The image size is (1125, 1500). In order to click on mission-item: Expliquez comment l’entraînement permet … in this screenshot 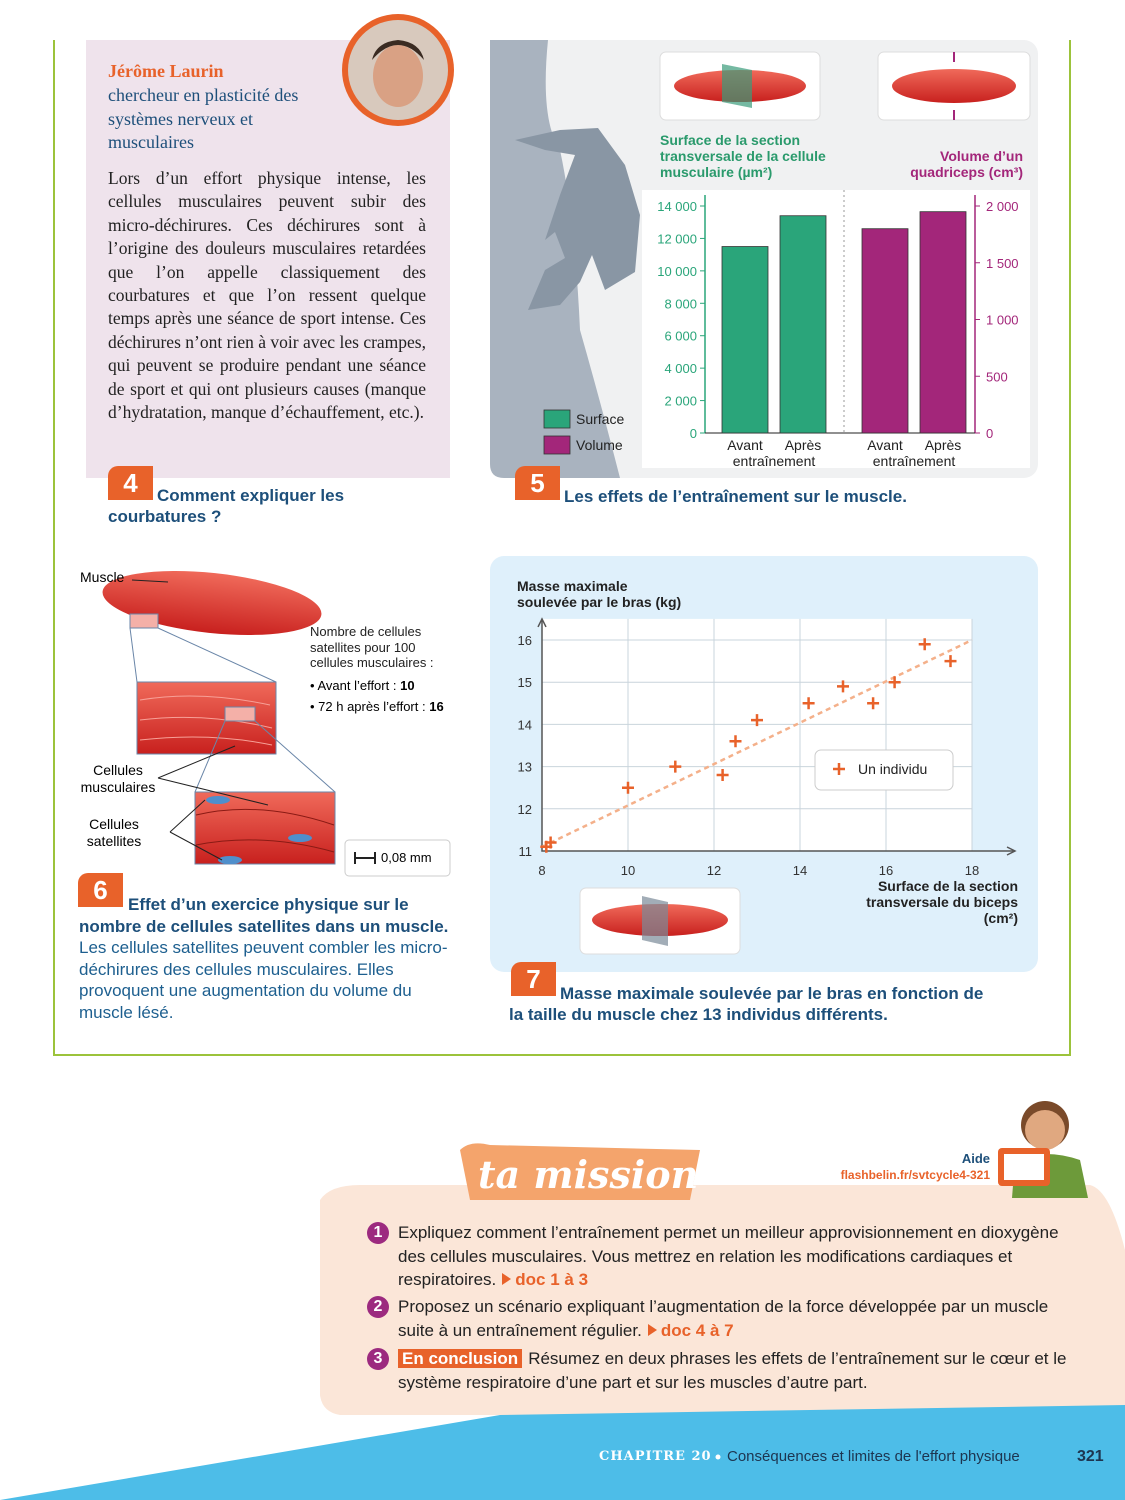, I will do `click(738, 1256)`.